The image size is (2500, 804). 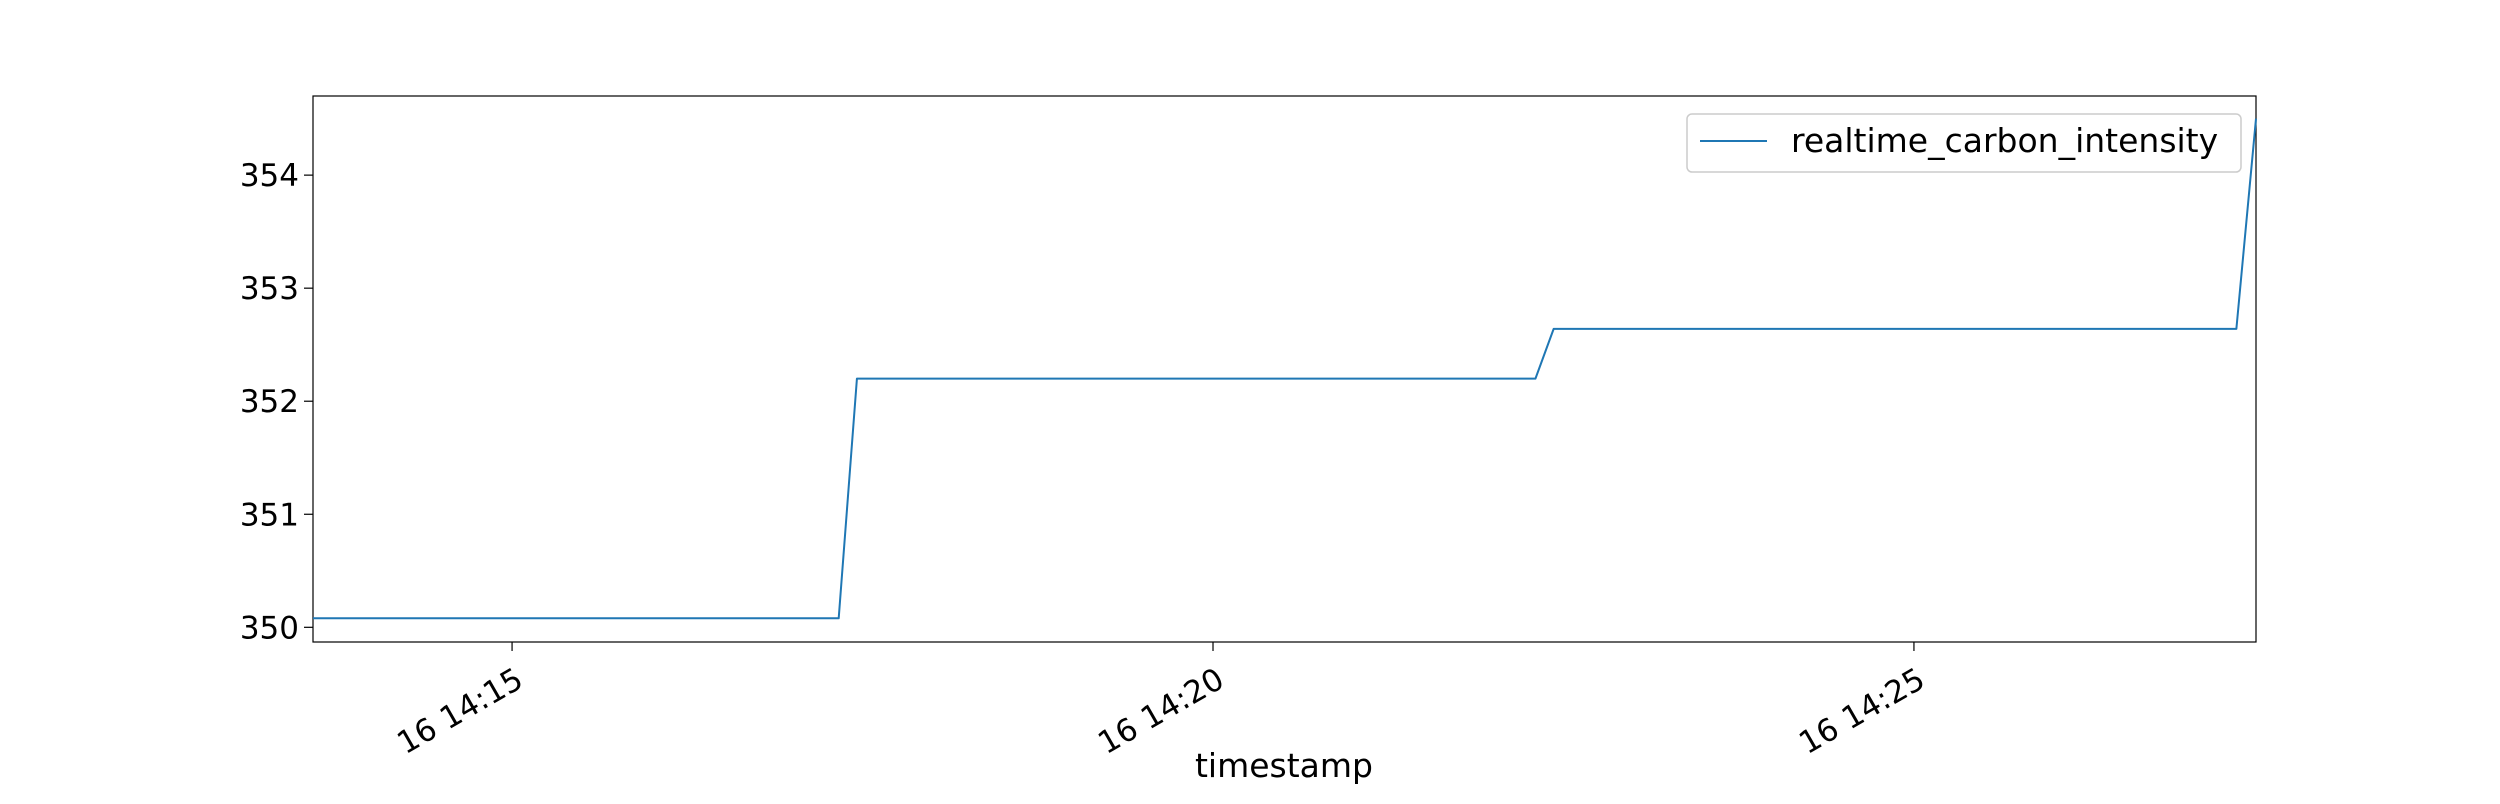 I want to click on x-axis-label: timestamp, so click(x=1284, y=765).